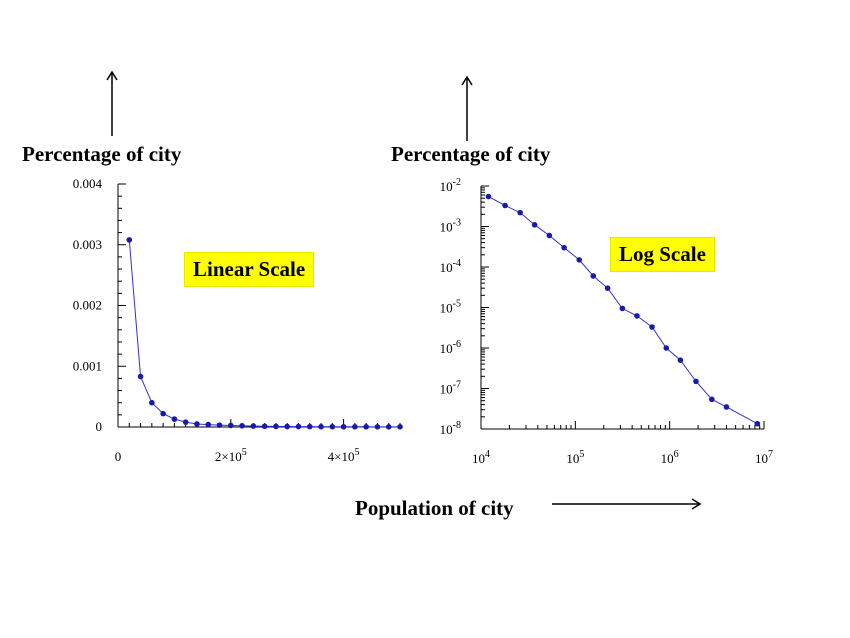 Image resolution: width=850 pixels, height=638 pixels. I want to click on linear-y-tick-label: 0.001, so click(87, 365).